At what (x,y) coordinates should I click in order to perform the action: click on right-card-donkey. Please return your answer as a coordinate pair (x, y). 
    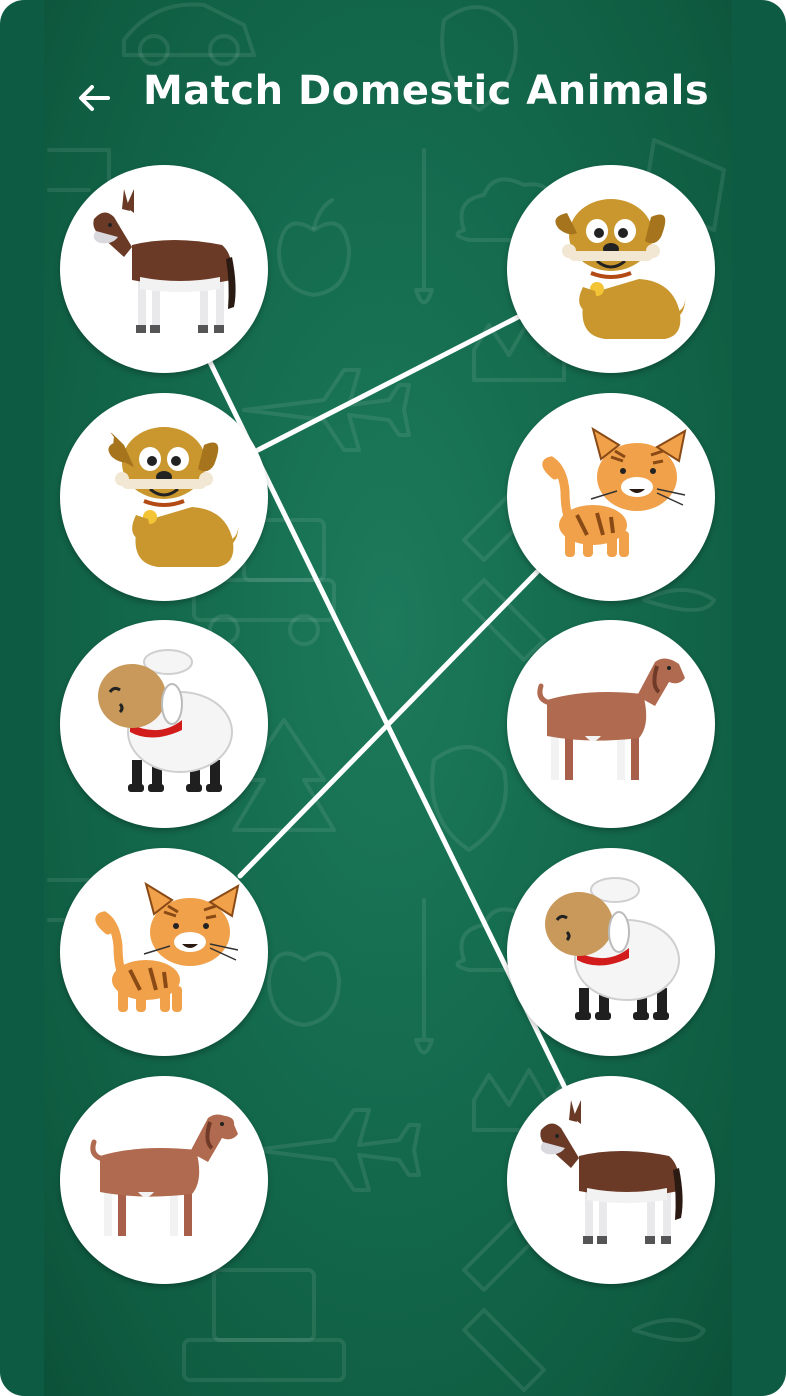
    Looking at the image, I should click on (611, 1180).